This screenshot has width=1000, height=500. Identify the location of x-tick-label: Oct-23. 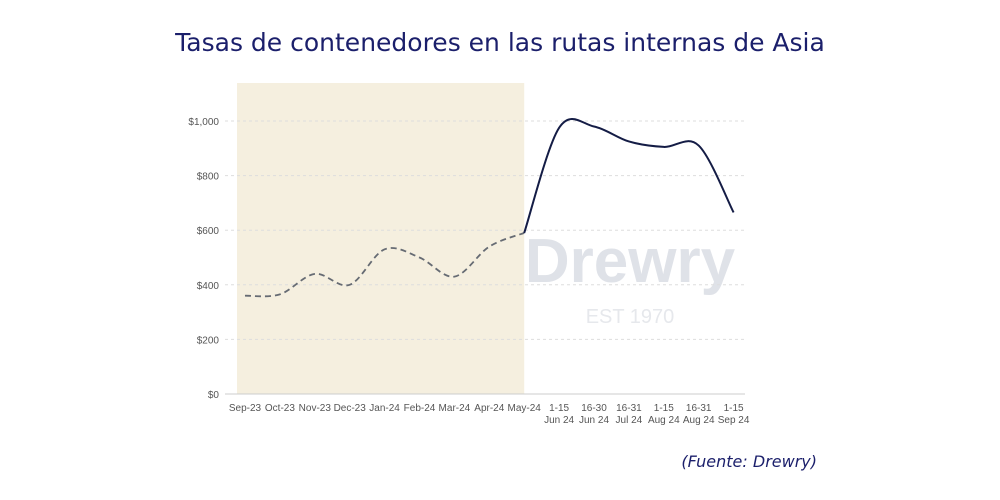
(280, 408).